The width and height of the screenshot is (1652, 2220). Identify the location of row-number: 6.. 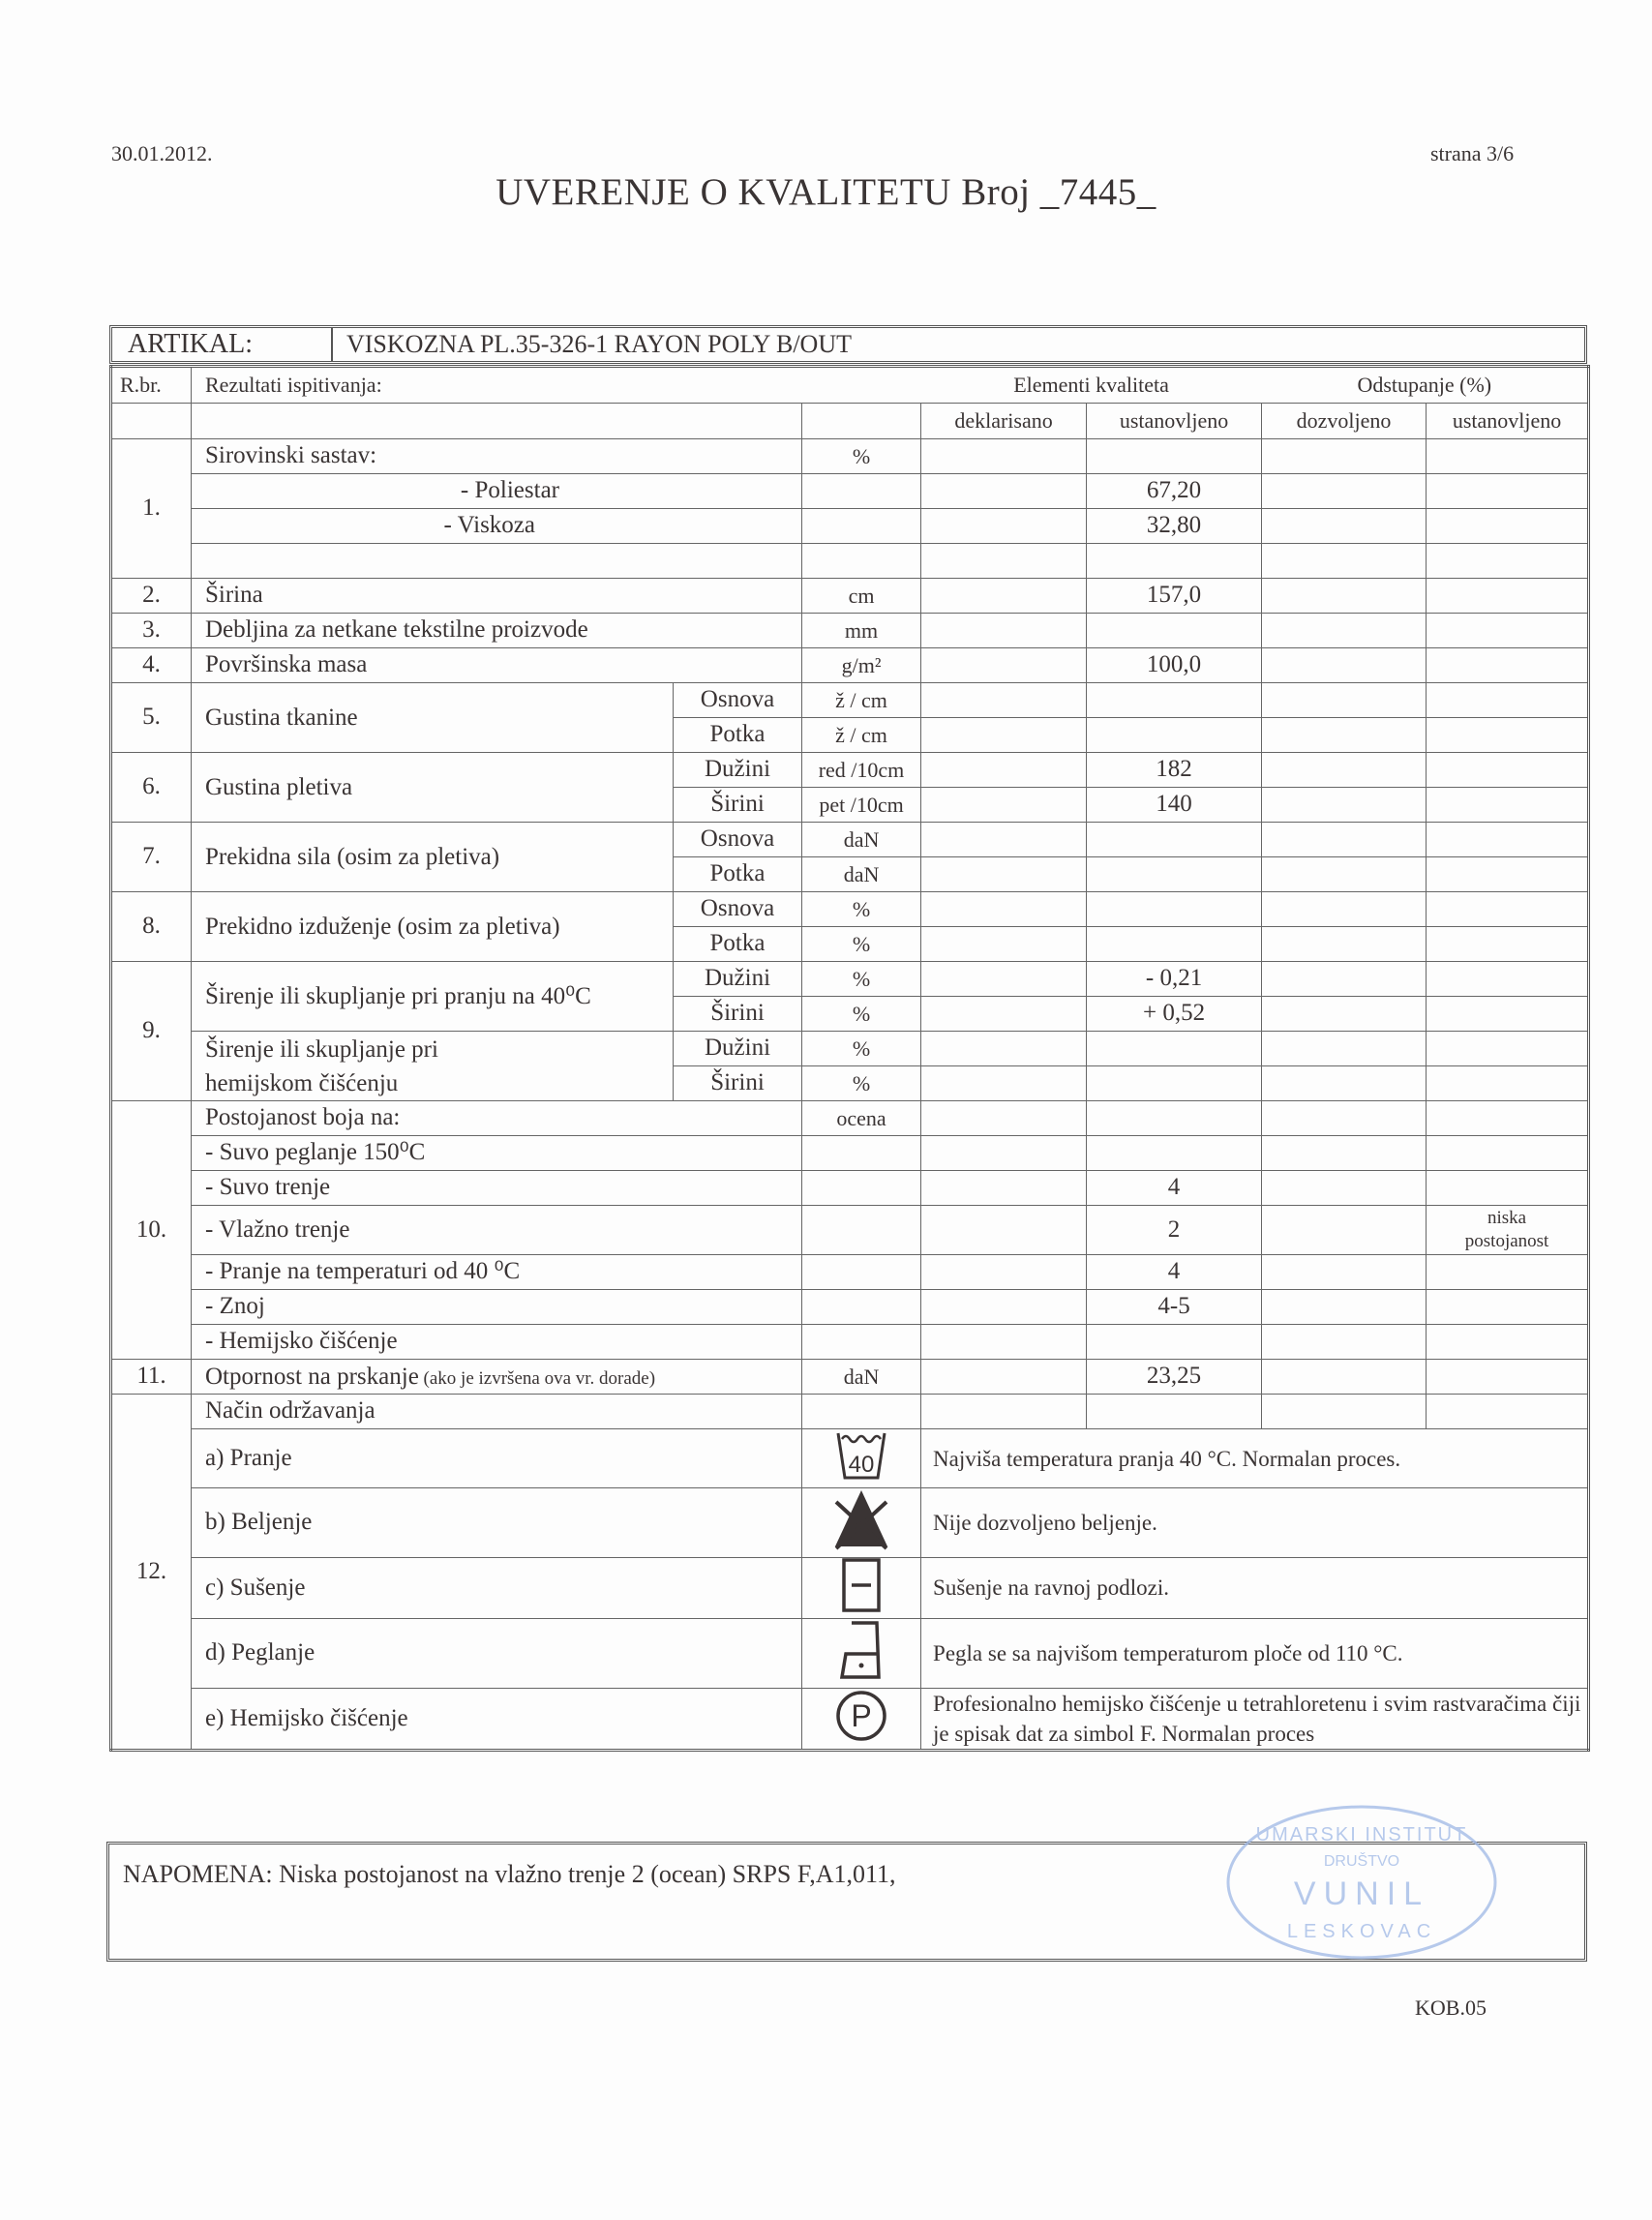
(151, 788).